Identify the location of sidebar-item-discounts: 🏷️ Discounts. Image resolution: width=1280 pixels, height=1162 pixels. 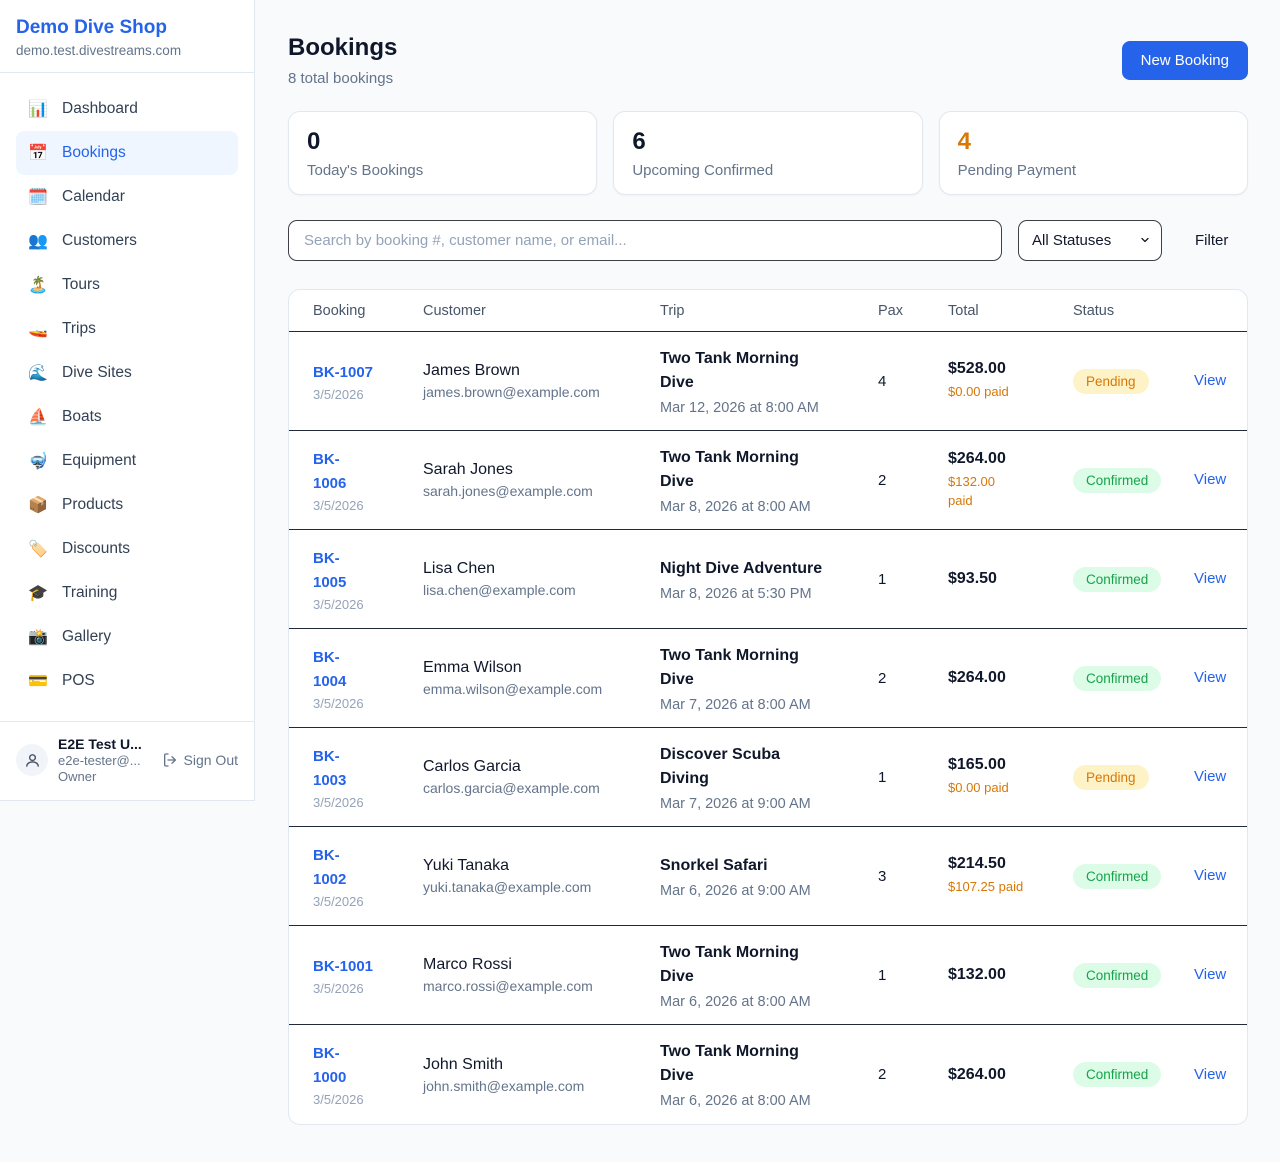
(127, 549).